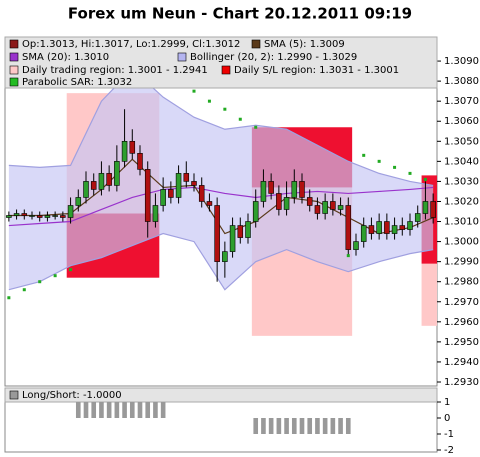  Describe the element at coordinates (461, 222) in the screenshot. I see `y-tick-label: 1.3010` at that location.